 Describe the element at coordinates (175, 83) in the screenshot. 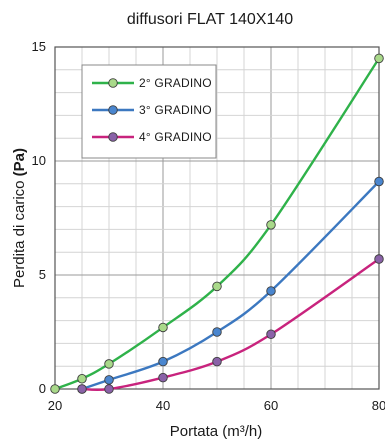

I see `legend-label: 2° GRADINO` at that location.